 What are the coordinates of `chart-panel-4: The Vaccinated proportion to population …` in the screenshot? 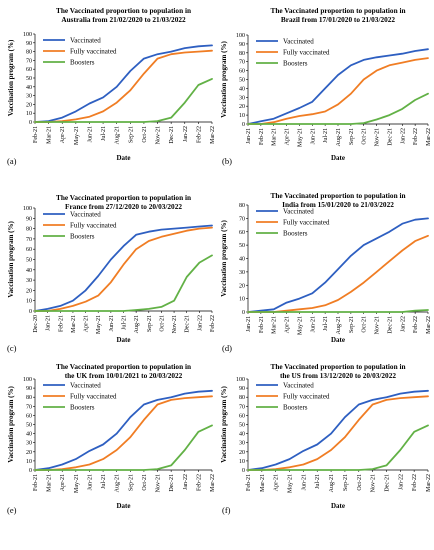 It's located at (326, 272).